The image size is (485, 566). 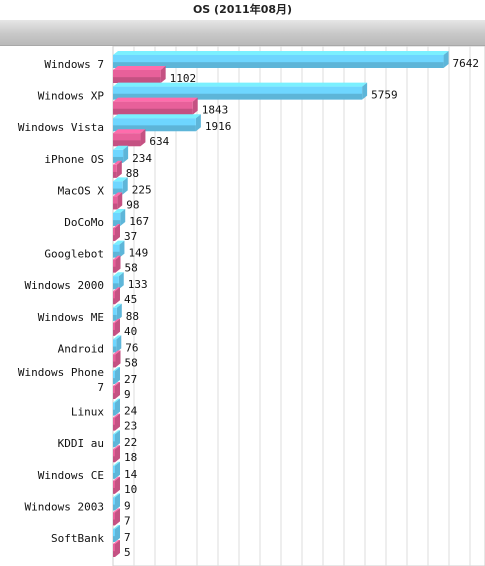 What do you see at coordinates (81, 190) in the screenshot?
I see `category-label: MacOS X` at bounding box center [81, 190].